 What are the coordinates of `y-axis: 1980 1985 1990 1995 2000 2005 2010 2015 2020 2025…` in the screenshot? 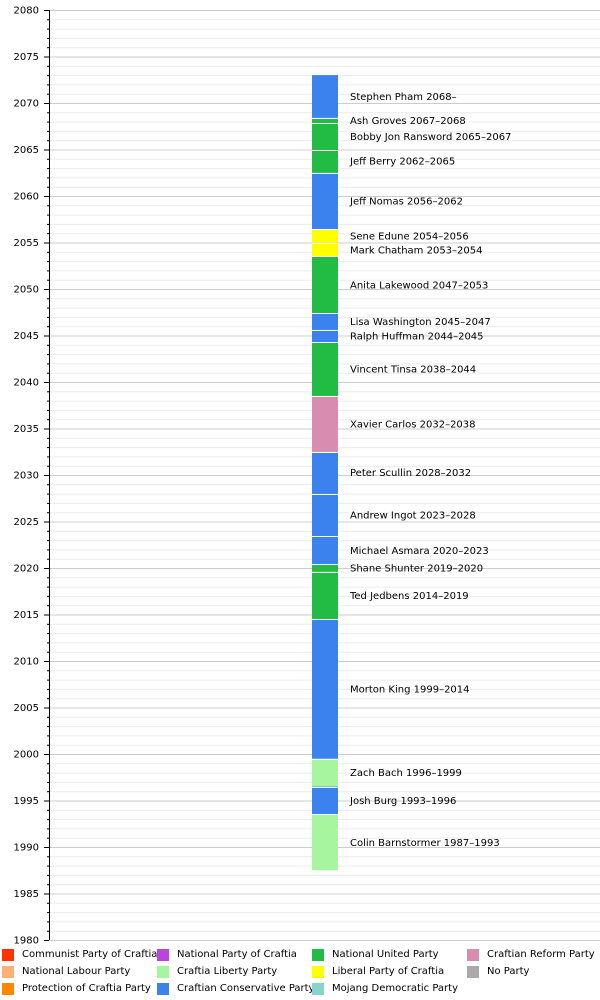 It's located at (32, 475).